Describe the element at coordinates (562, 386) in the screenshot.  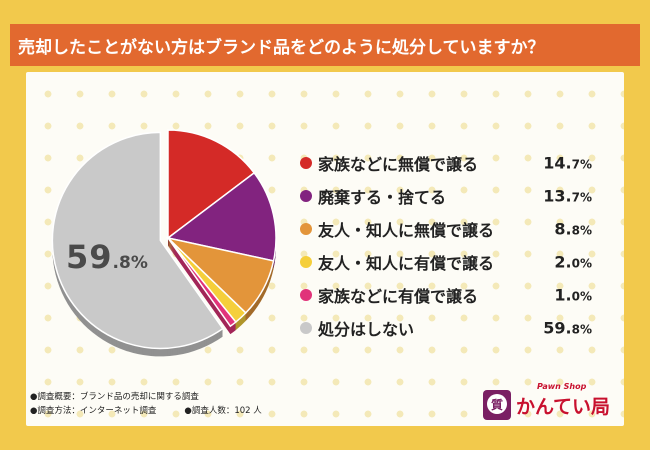
I see `logo-tagline: Pawn Shop` at that location.